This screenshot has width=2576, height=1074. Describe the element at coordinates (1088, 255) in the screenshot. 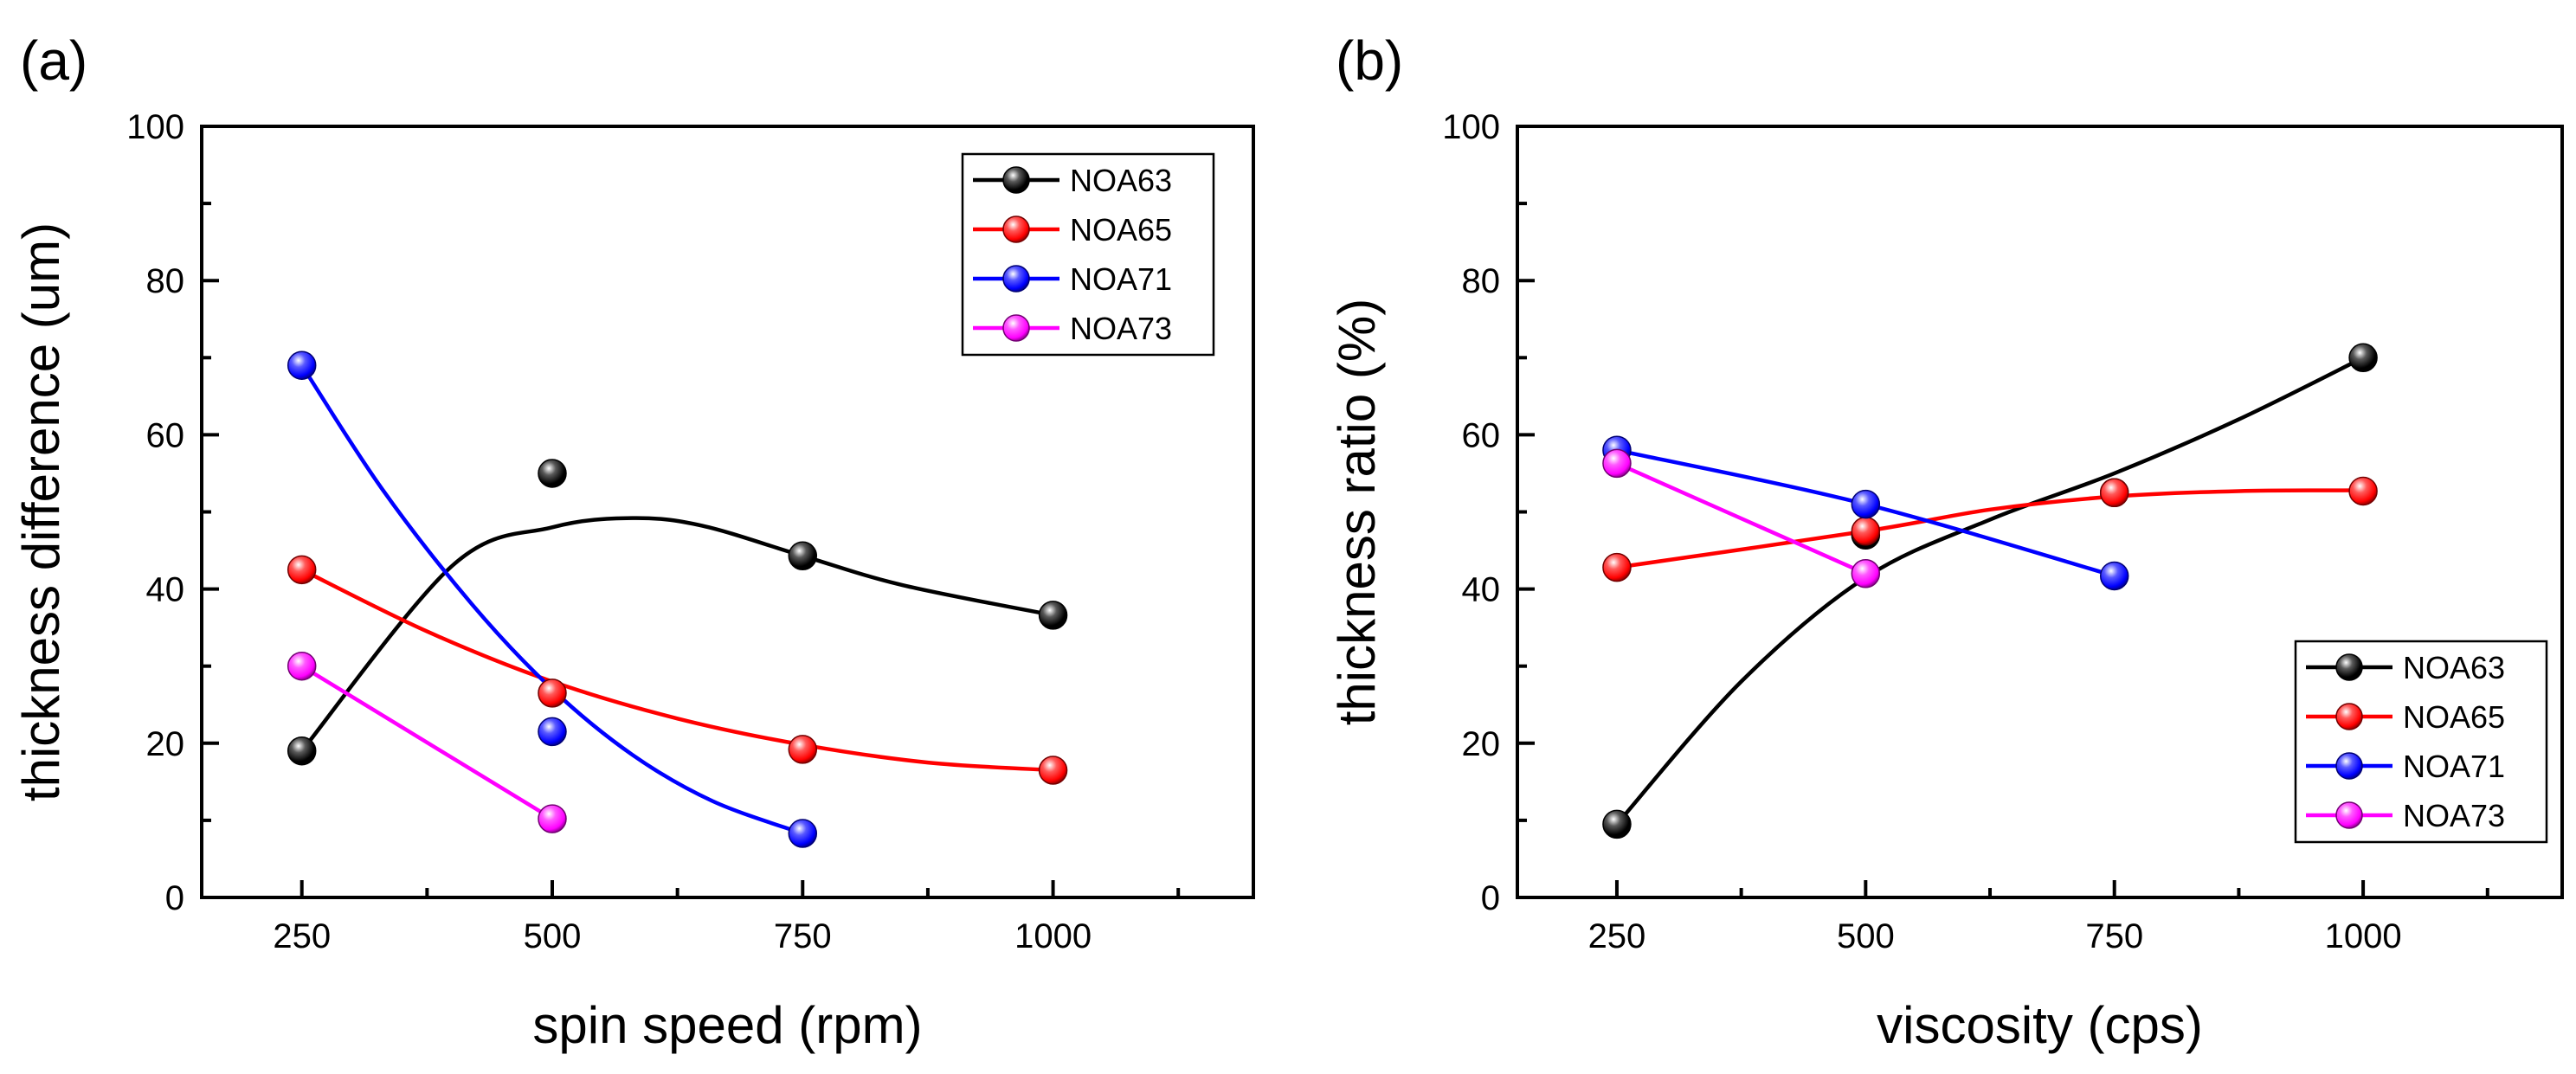

I see `panel-a-legend: NOA63 NOA65 NOA71 NOA73` at that location.